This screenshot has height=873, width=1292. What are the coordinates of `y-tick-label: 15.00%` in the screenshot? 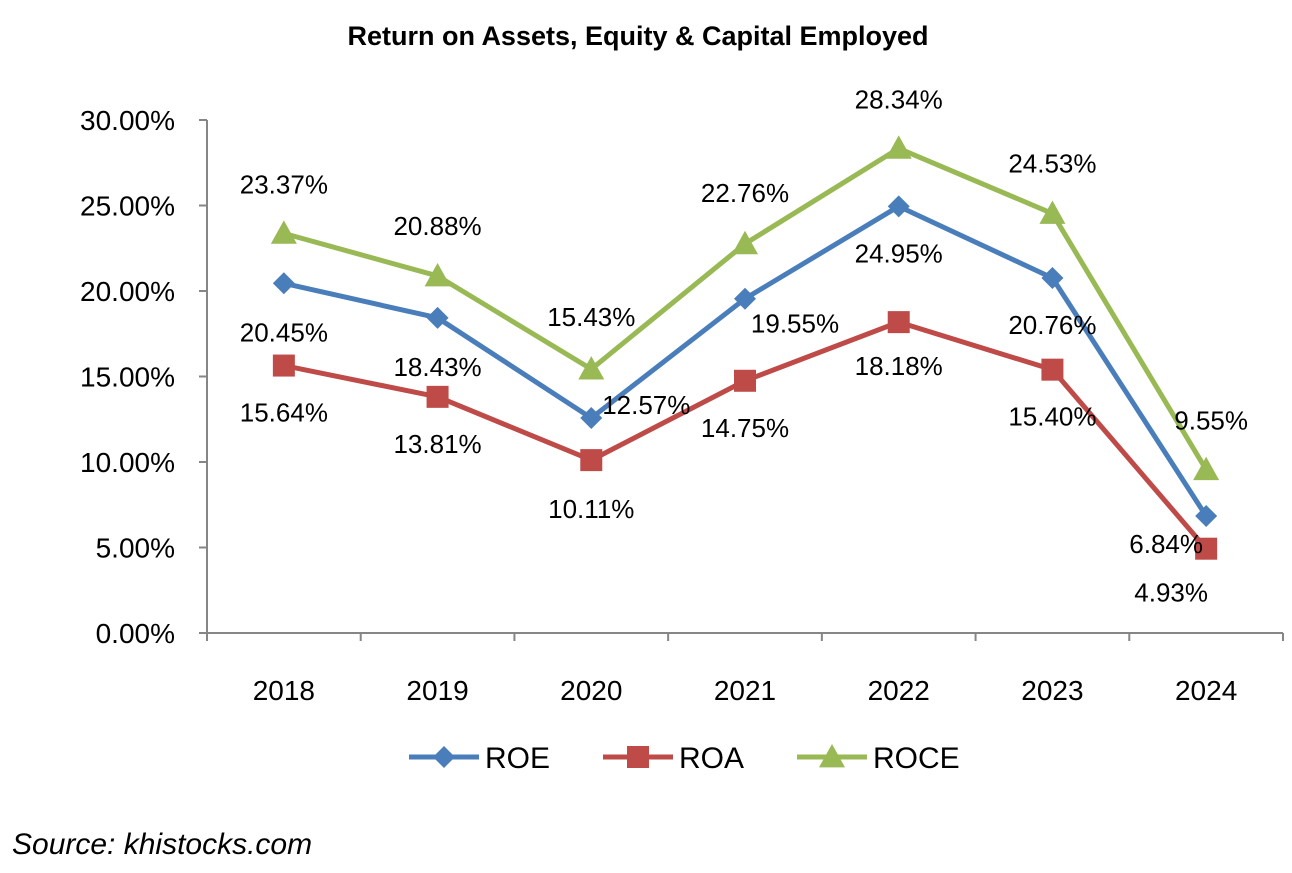 It's located at (127, 377).